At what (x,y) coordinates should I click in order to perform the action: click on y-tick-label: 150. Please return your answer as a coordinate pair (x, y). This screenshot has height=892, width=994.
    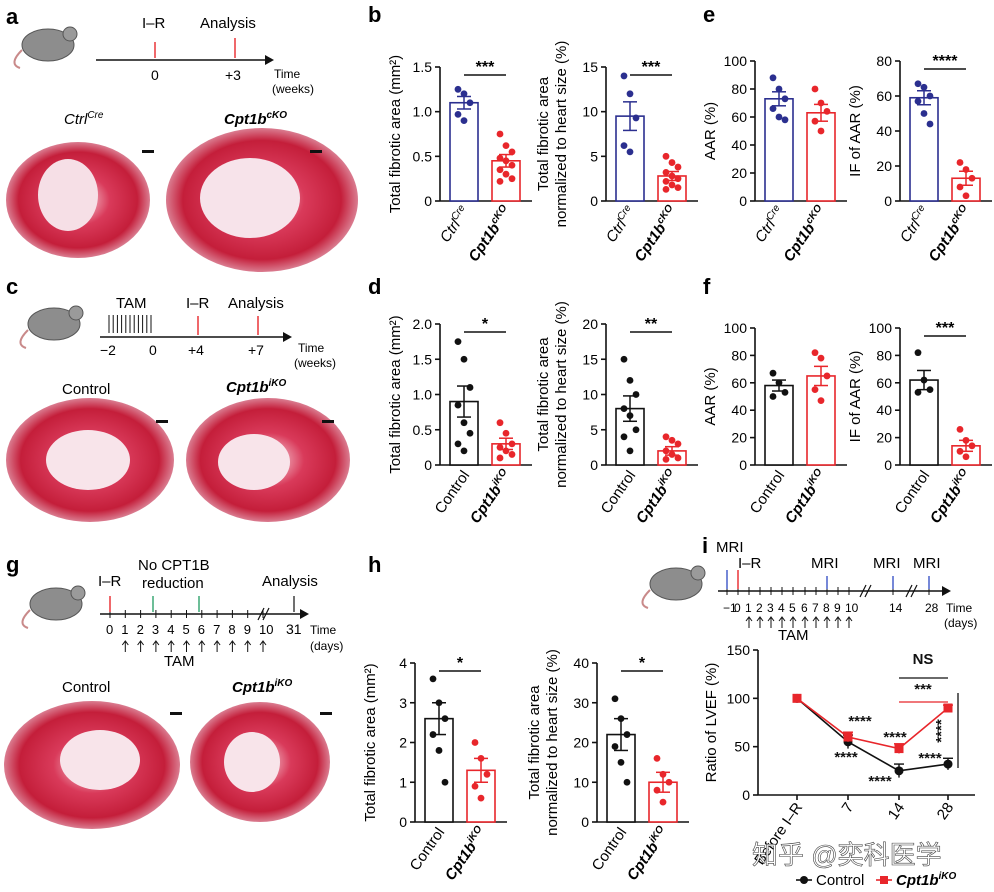
    Looking at the image, I should click on (739, 650).